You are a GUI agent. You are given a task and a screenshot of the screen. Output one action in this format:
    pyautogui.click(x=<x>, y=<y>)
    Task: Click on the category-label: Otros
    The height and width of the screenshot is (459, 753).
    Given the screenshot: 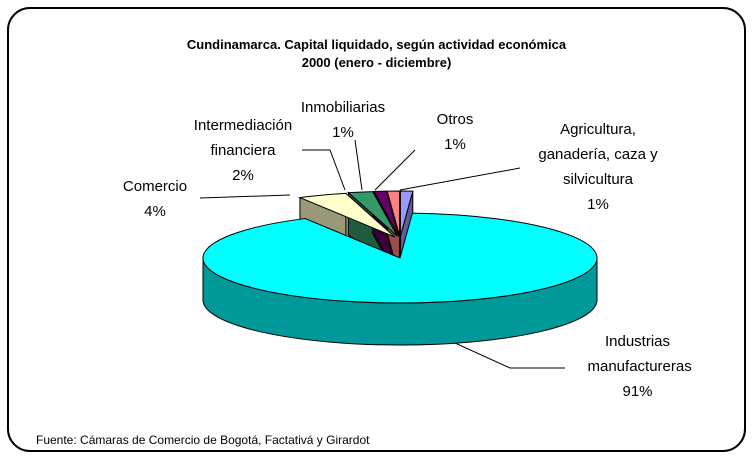 What is the action you would take?
    pyautogui.click(x=455, y=119)
    